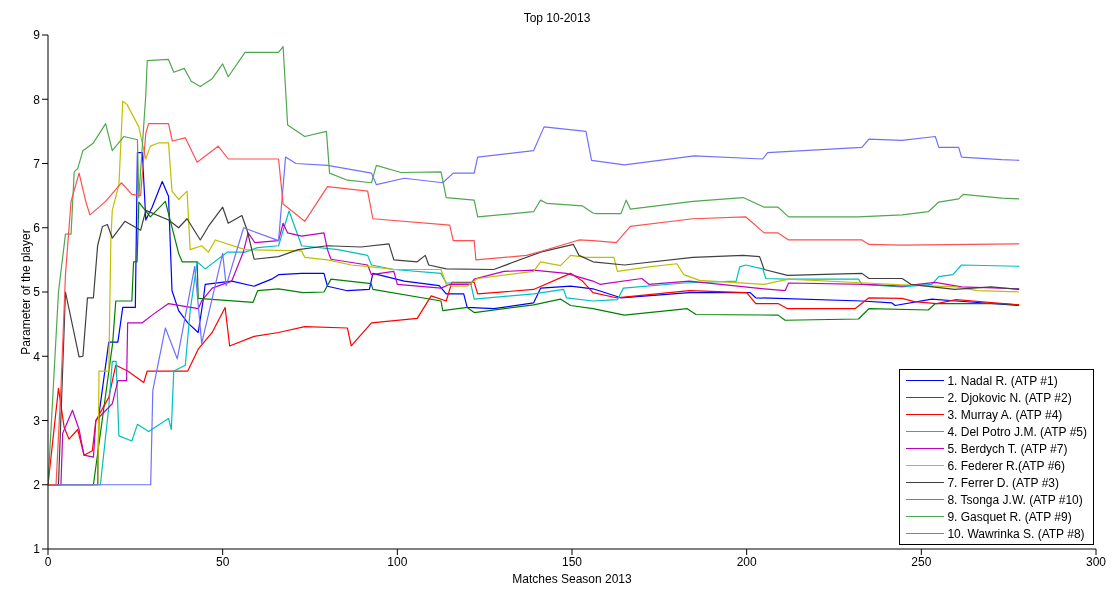 The image size is (1114, 601). I want to click on y-tick-label: 4, so click(37, 356).